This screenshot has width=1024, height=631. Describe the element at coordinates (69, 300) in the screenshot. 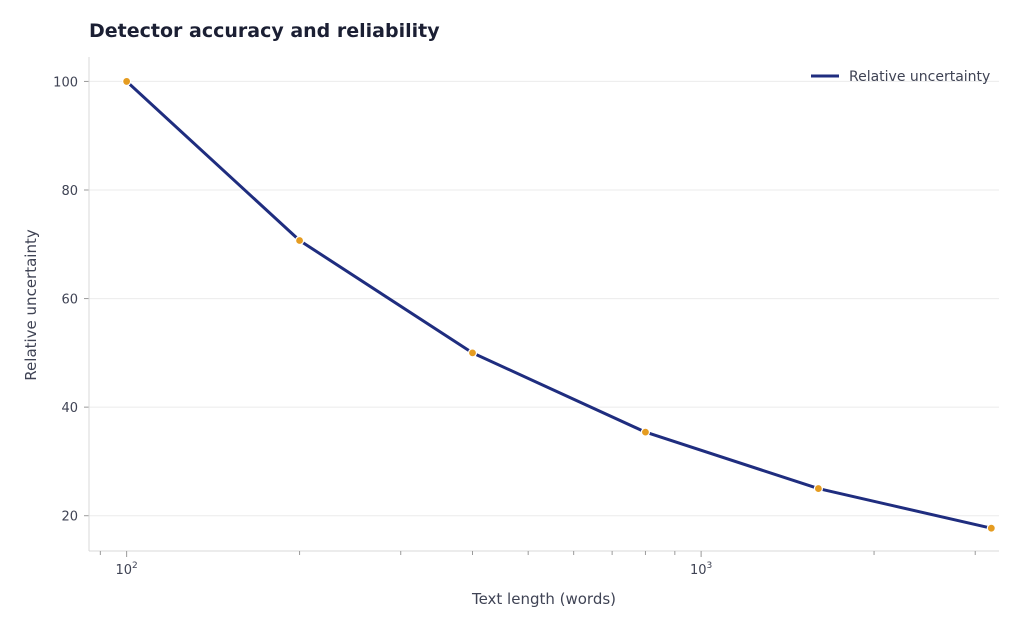

I see `y-tick-label: 60` at that location.